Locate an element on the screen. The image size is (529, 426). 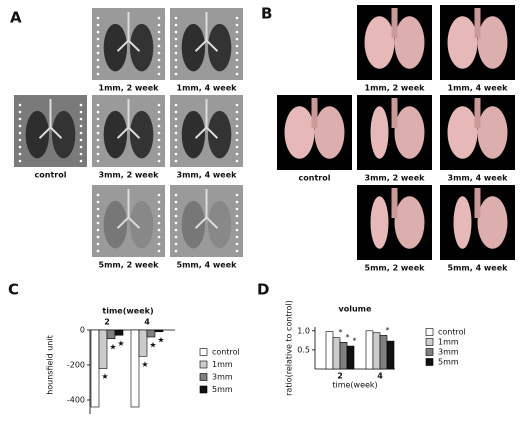
x-tick-label: 4 is located at coordinates (147, 322).